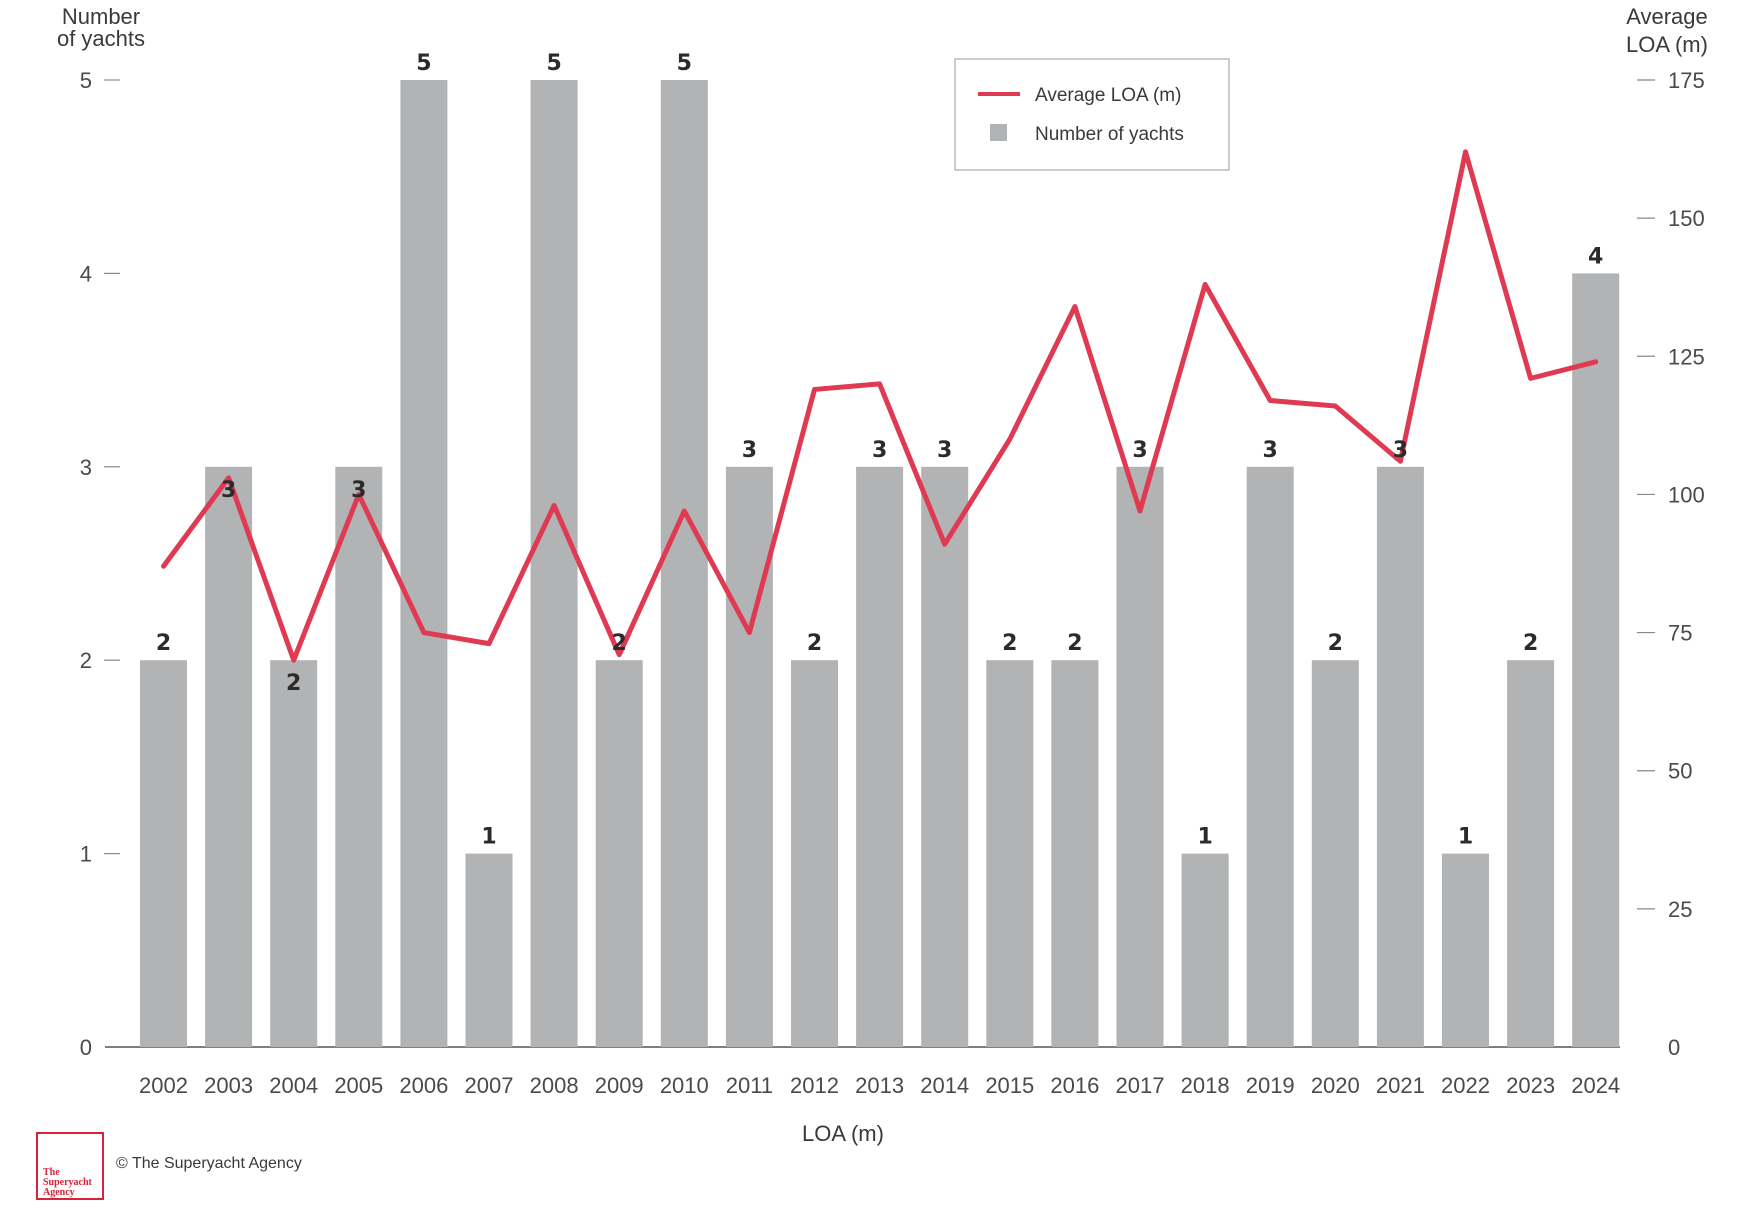  Describe the element at coordinates (294, 853) in the screenshot. I see `bar-2004` at that location.